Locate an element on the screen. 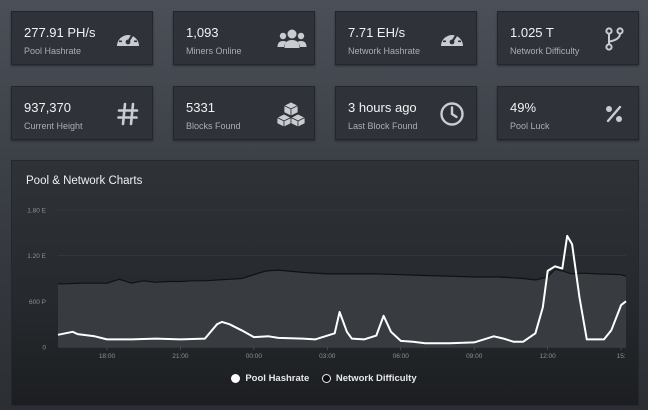  stat-value: 49% is located at coordinates (523, 107).